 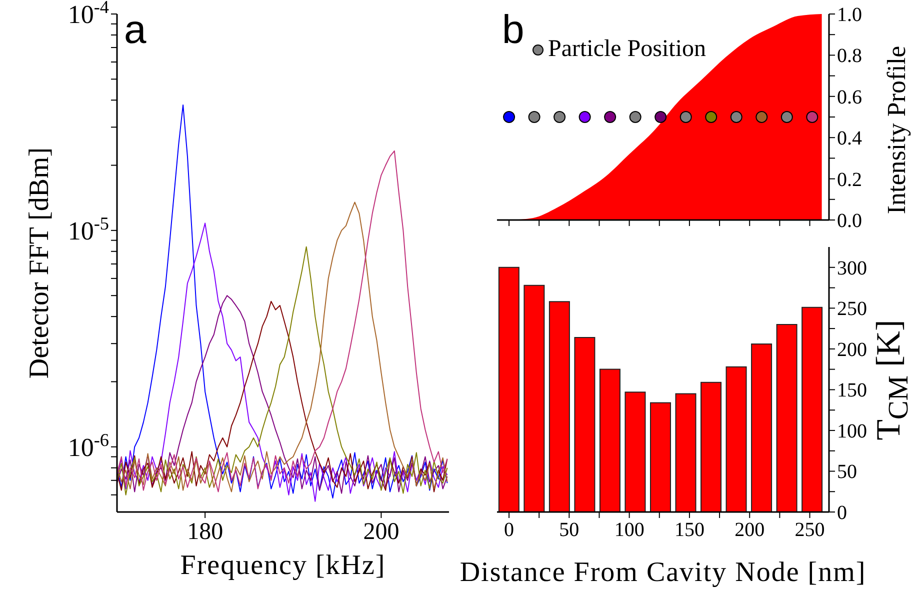 I want to click on x-tick-label: 150, so click(x=689, y=530).